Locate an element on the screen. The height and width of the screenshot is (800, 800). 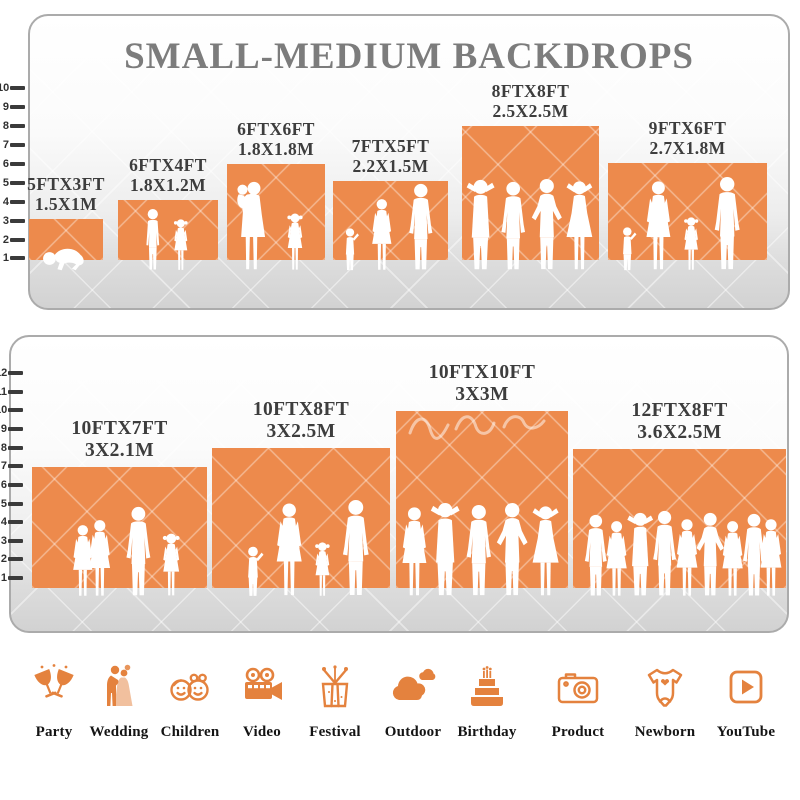
category-label: Outdoor is located at coordinates (413, 732).